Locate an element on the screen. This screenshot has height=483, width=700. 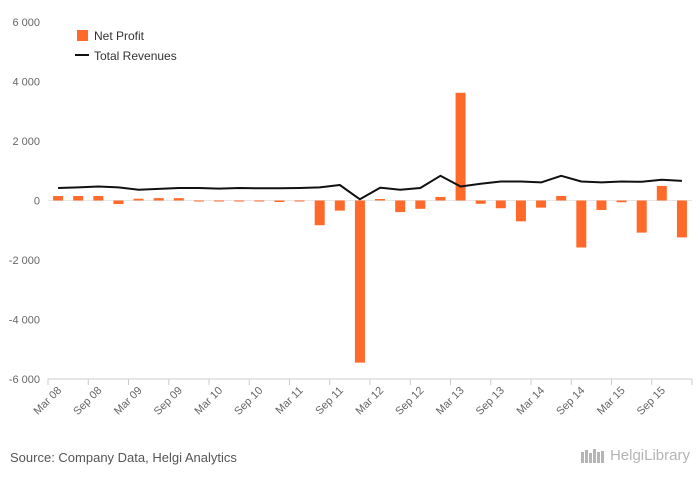
y-axis: 6 000 4 000 2 000 0 -2 000 -4 000 -6 000 is located at coordinates (24, 201).